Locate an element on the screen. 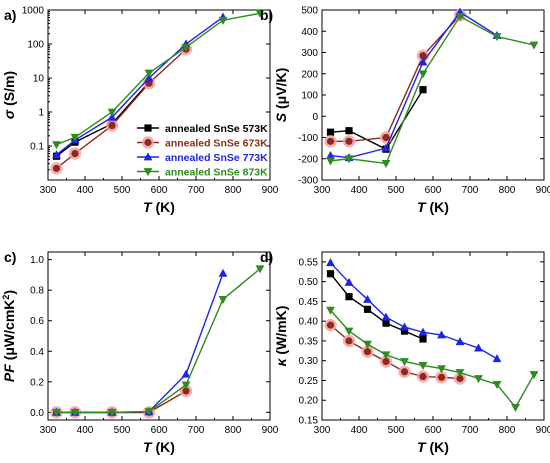 This screenshot has height=463, width=550. series-773K is located at coordinates (140, 342).